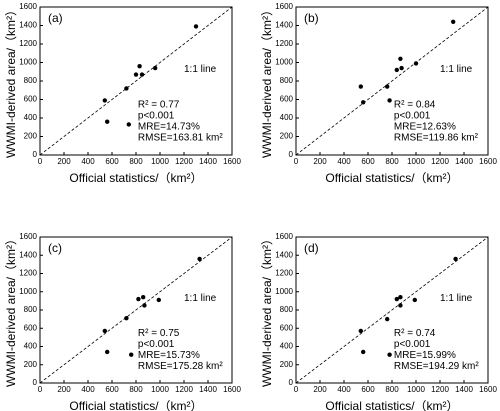 The height and width of the screenshot is (411, 500). What do you see at coordinates (415, 104) in the screenshot?
I see `stat-text: R² = 0.84` at bounding box center [415, 104].